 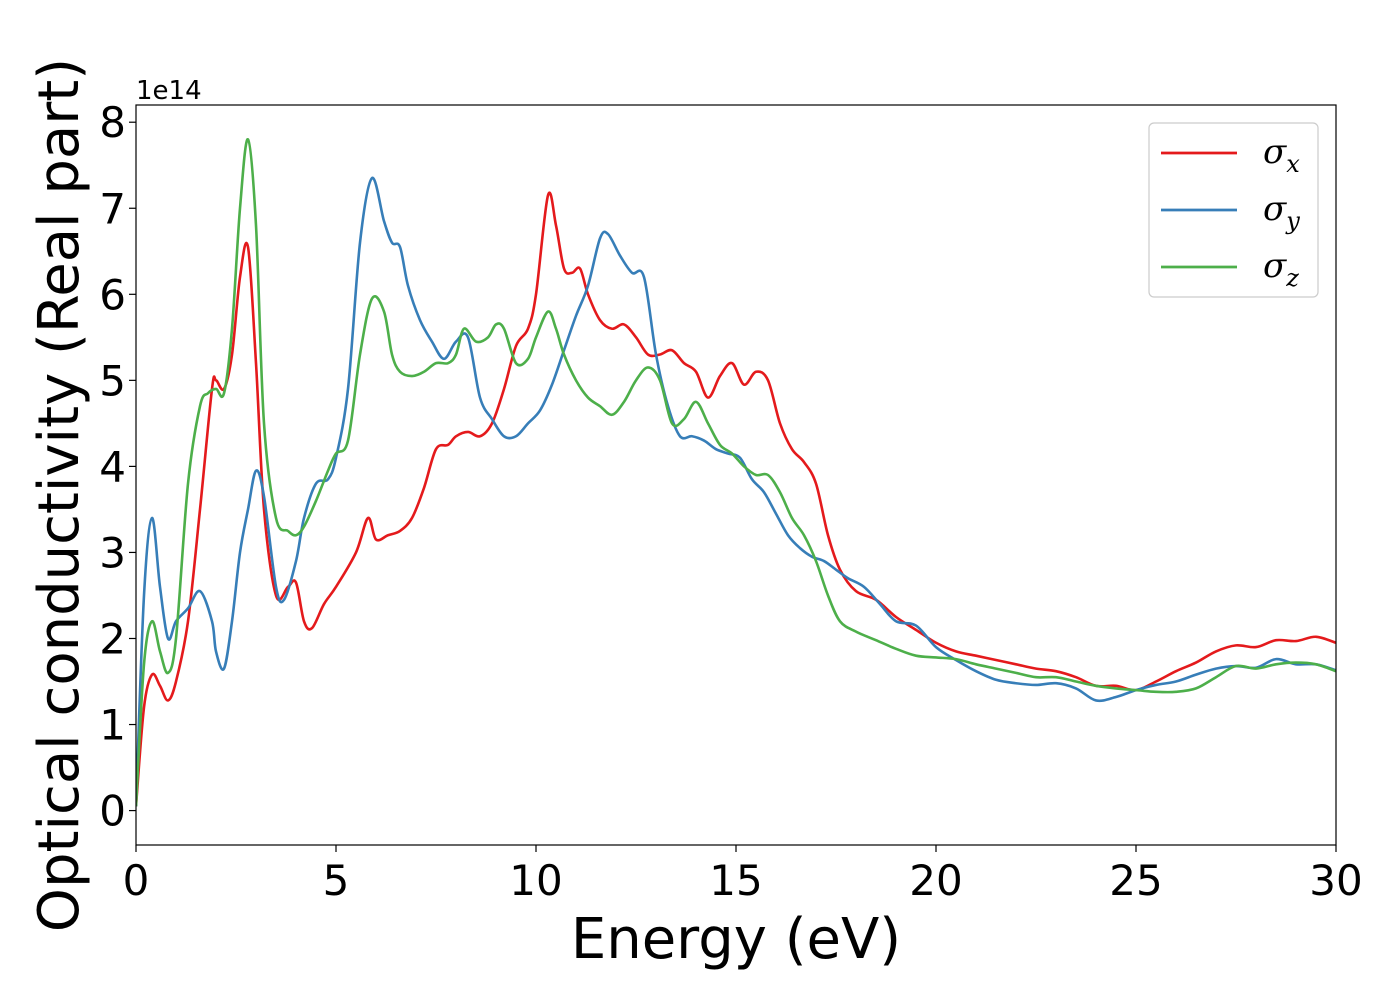 What do you see at coordinates (736, 939) in the screenshot?
I see `x-axis-title: Energy (eV)` at bounding box center [736, 939].